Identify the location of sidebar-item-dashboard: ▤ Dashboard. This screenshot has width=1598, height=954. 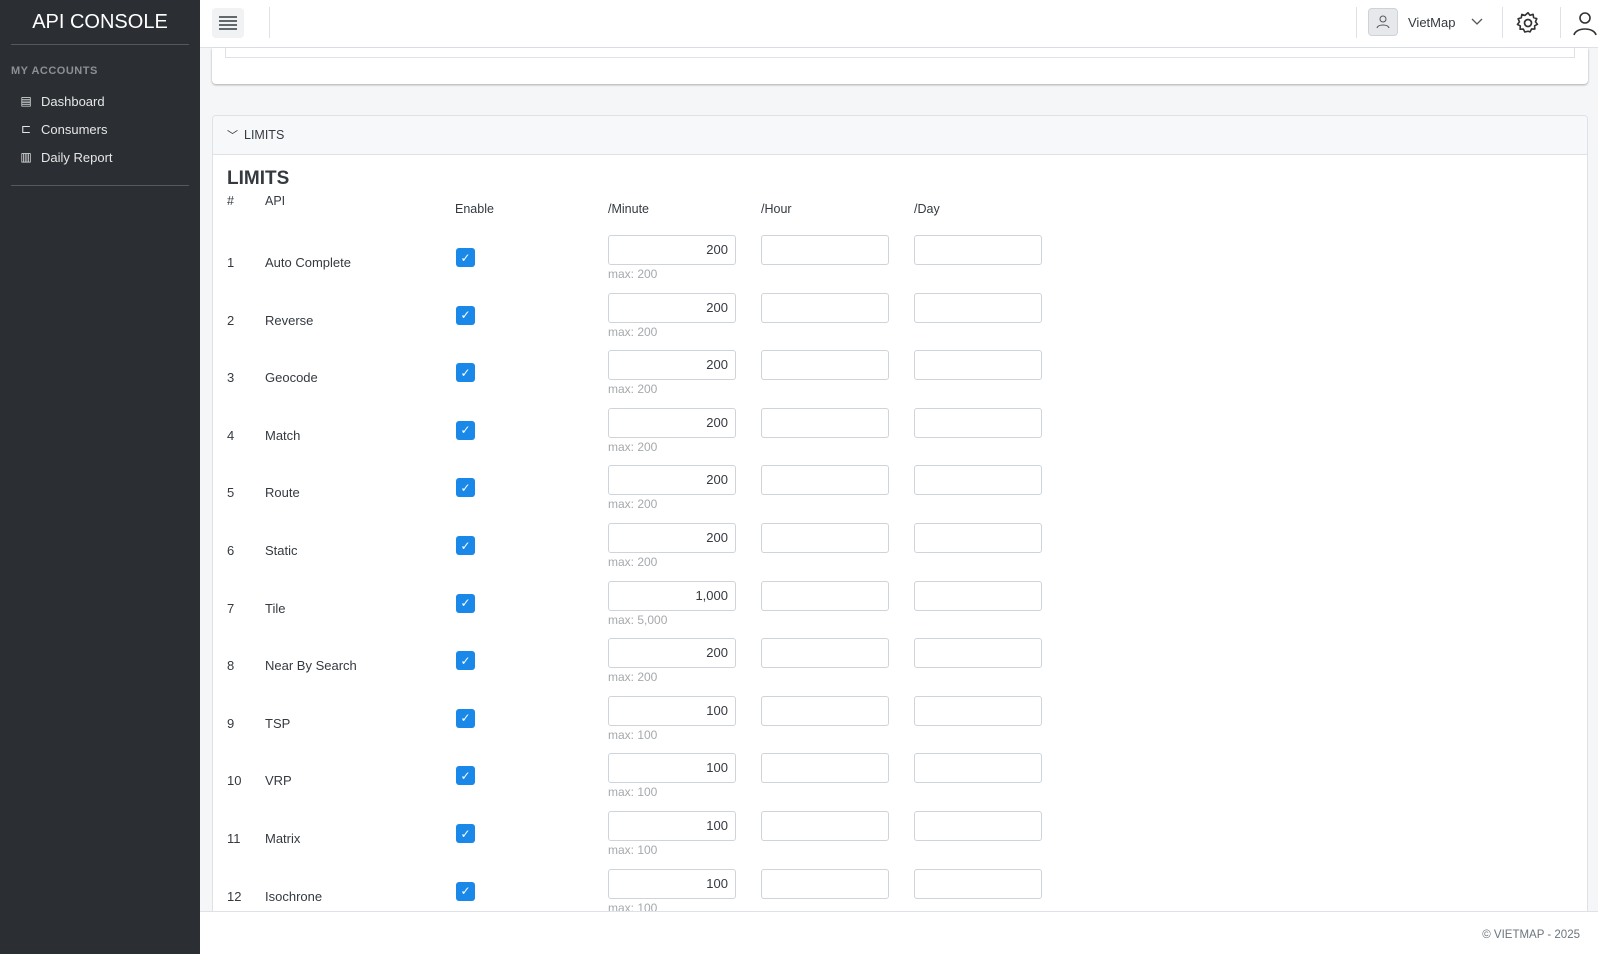
(100, 101).